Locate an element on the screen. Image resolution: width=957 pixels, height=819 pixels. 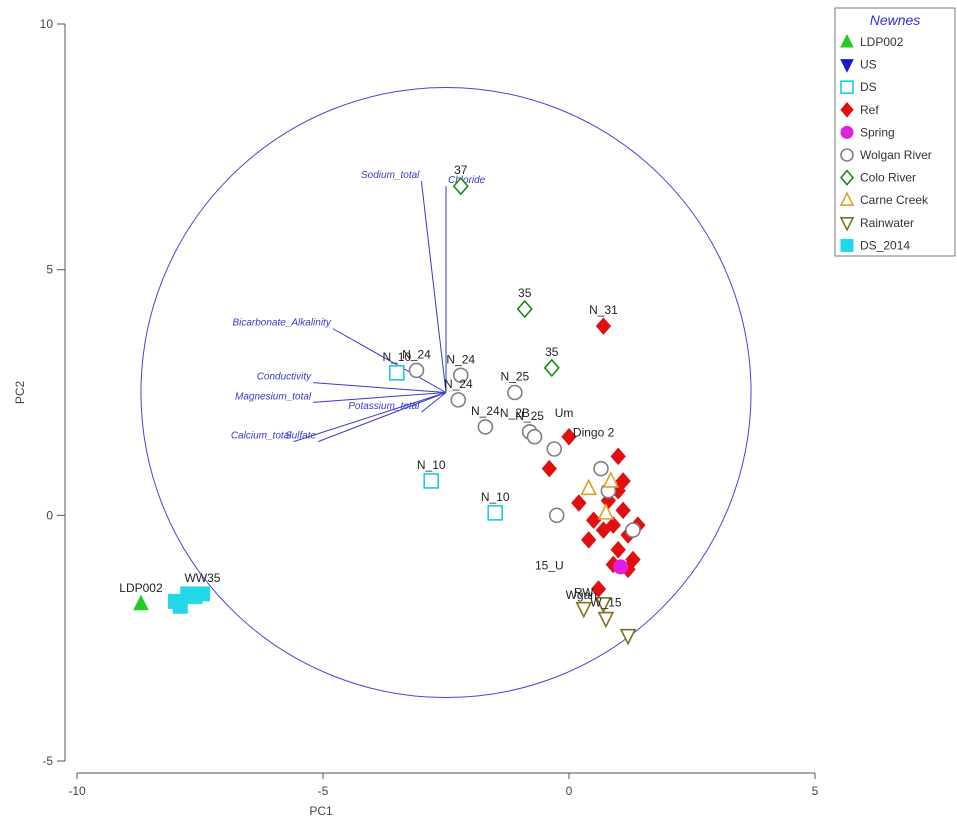
y-tick-label: 5 is located at coordinates (49, 270).